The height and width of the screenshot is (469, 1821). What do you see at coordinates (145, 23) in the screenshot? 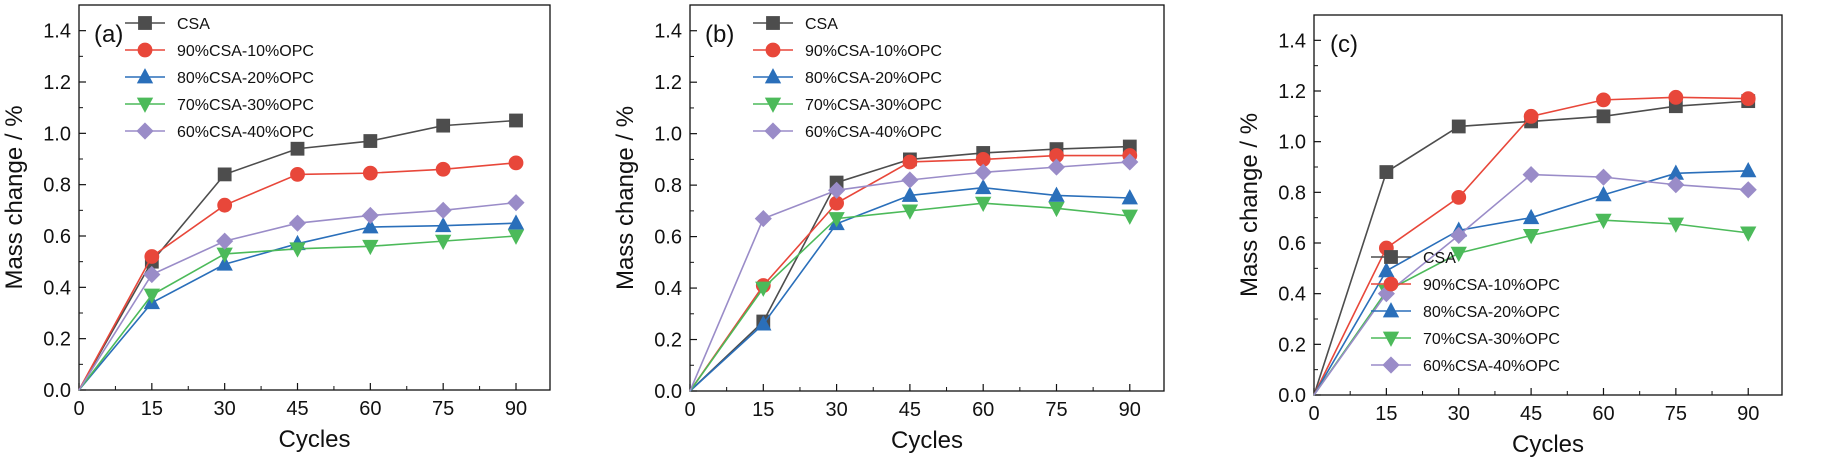
I see `panel-a-legend-entry-csa-marker` at bounding box center [145, 23].